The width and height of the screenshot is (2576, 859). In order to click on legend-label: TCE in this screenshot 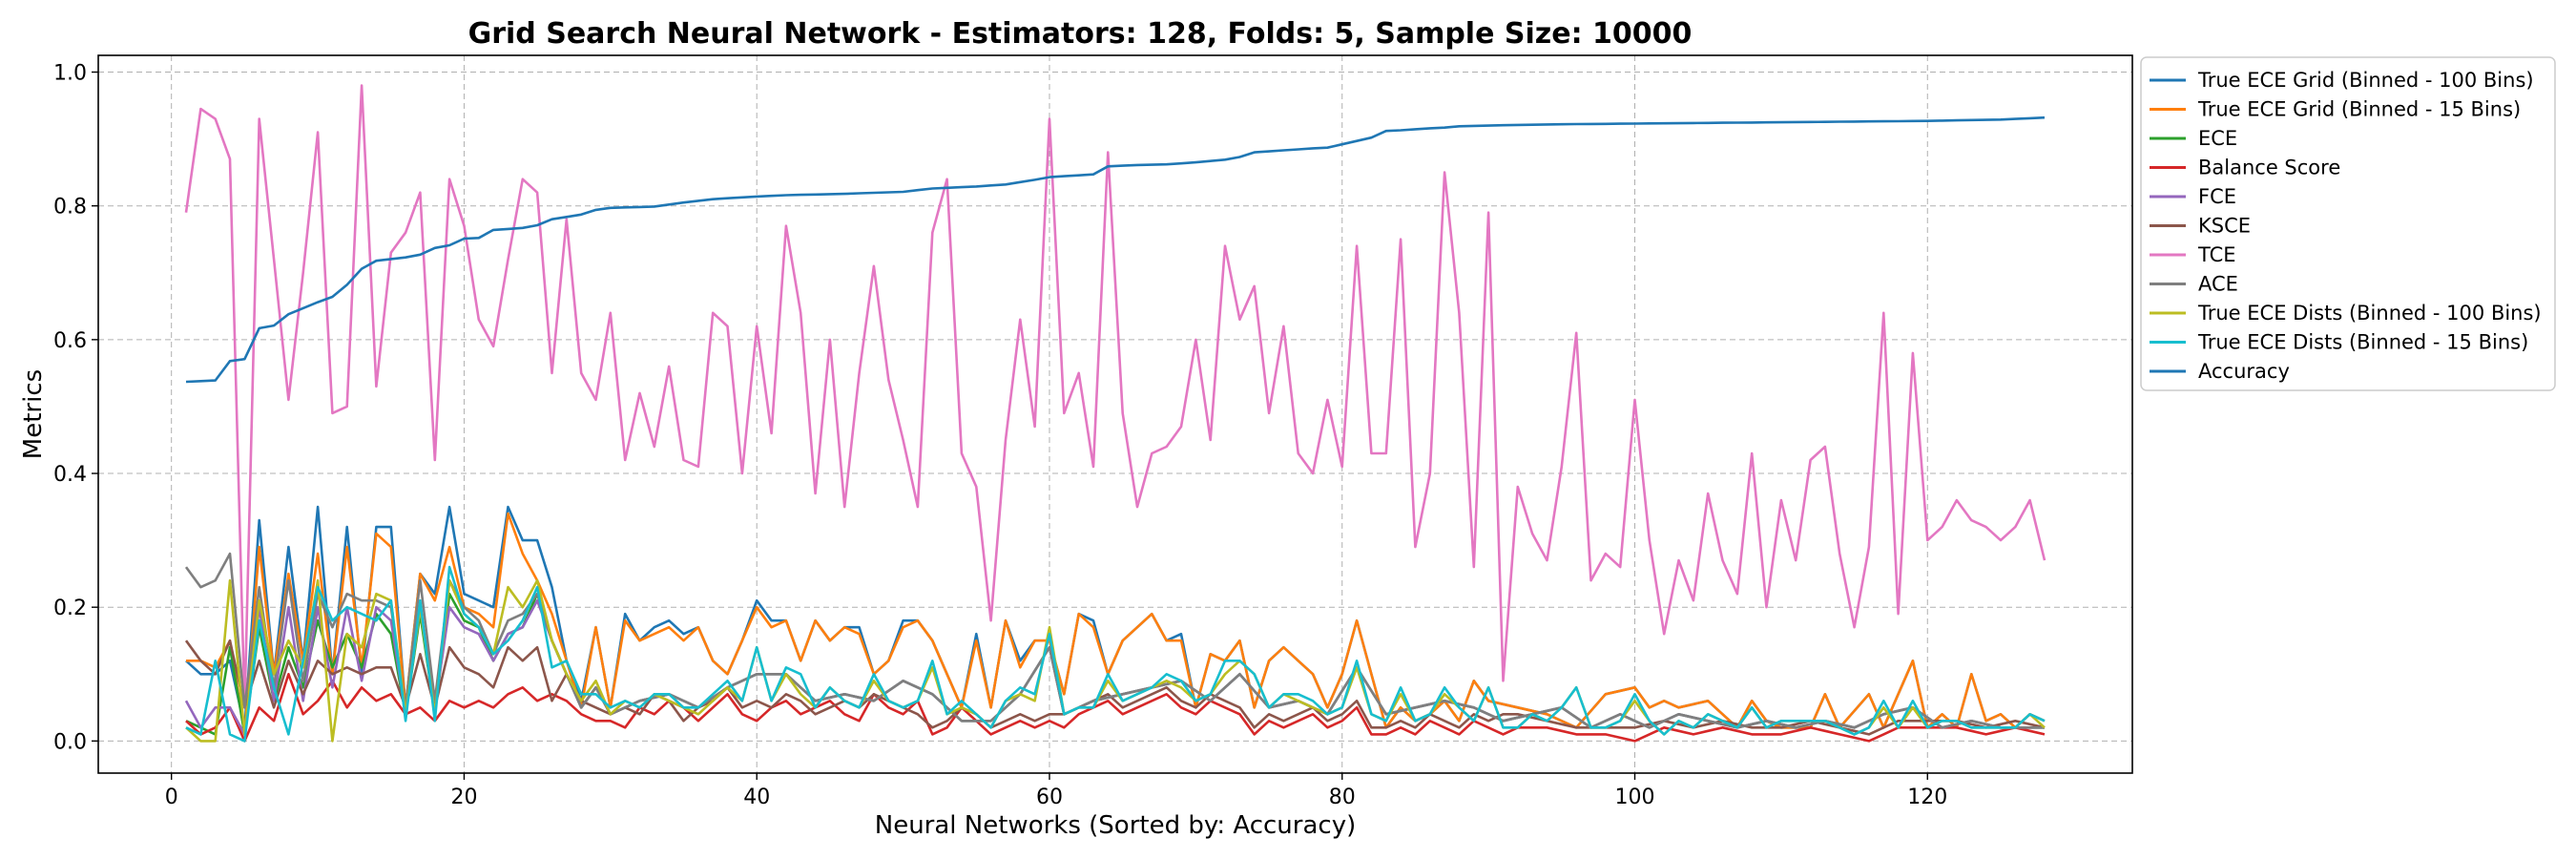, I will do `click(2216, 254)`.